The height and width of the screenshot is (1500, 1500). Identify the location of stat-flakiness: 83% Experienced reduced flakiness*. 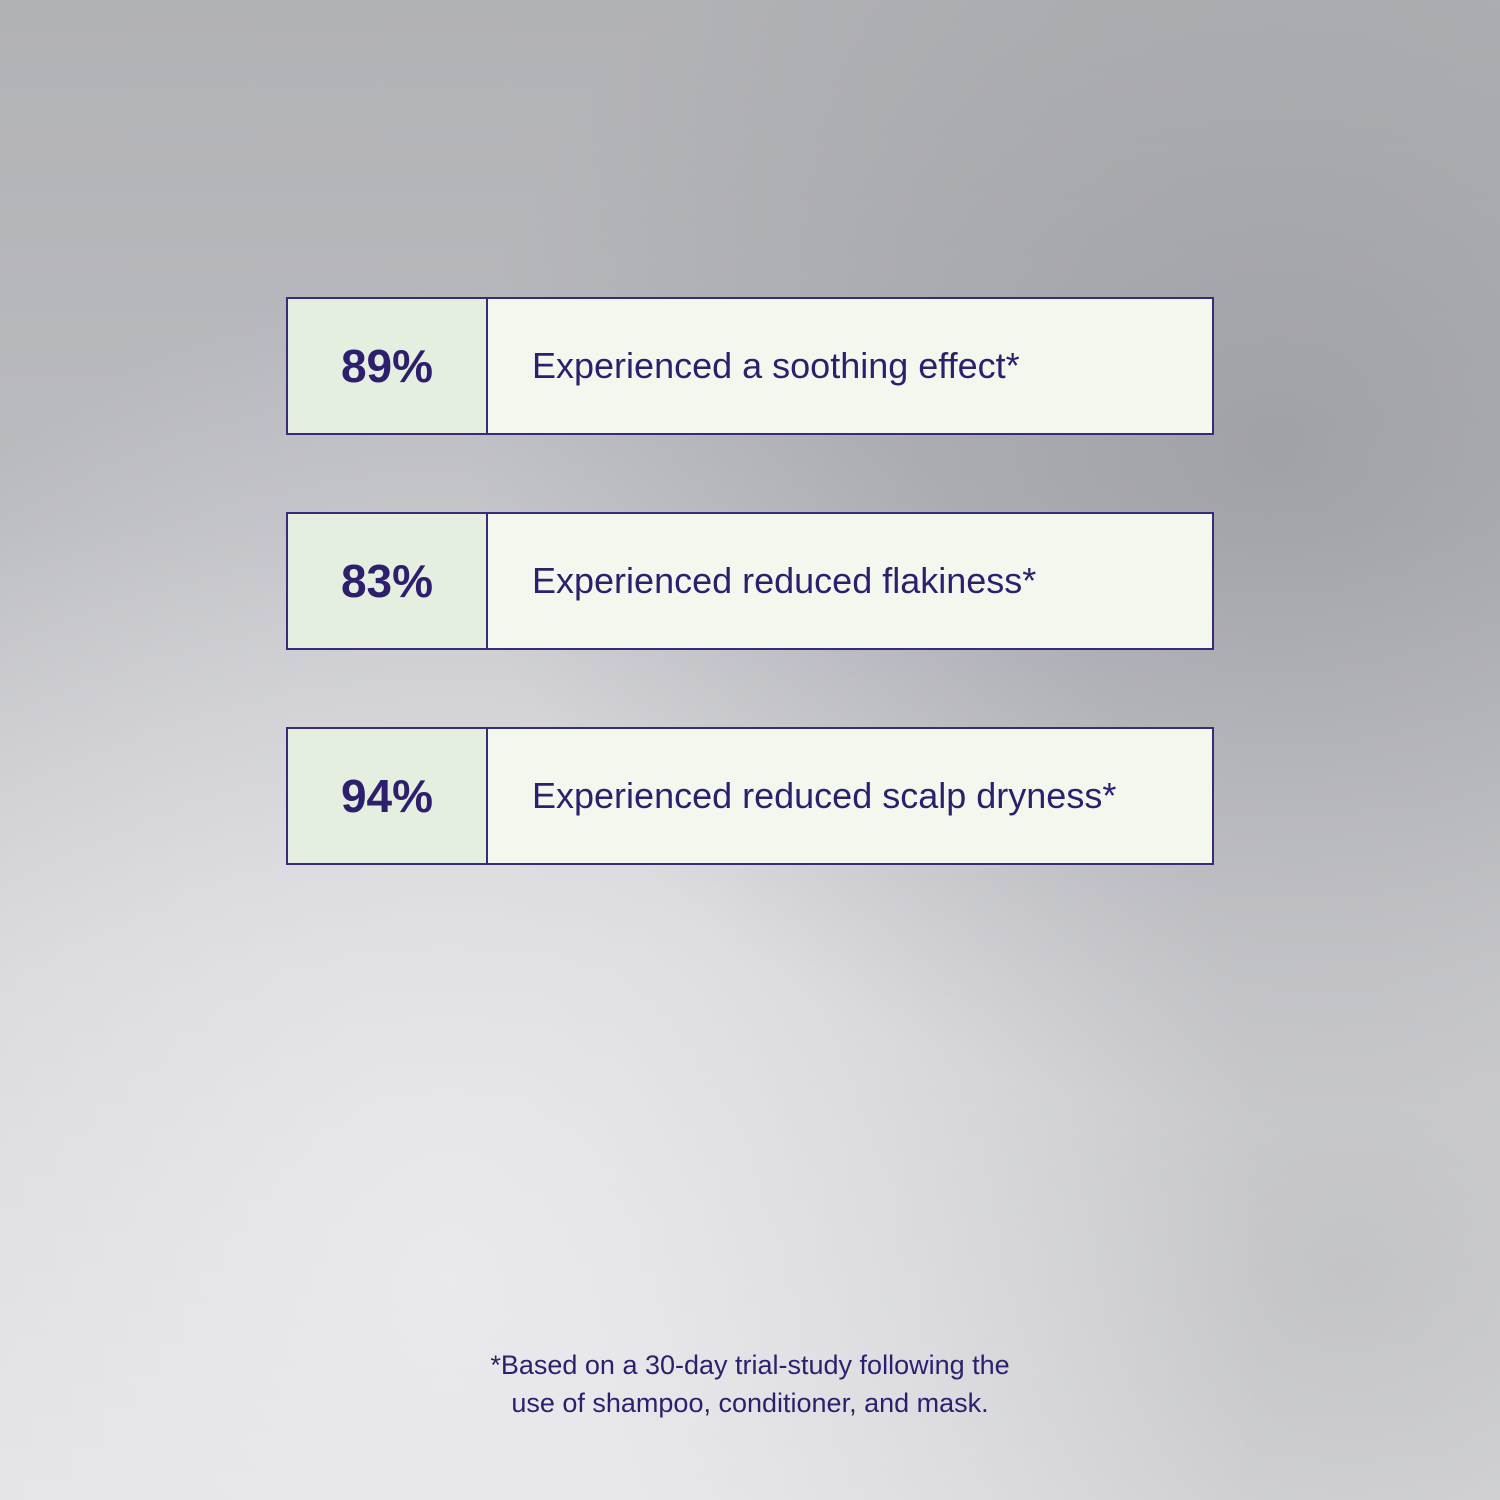
(750, 581).